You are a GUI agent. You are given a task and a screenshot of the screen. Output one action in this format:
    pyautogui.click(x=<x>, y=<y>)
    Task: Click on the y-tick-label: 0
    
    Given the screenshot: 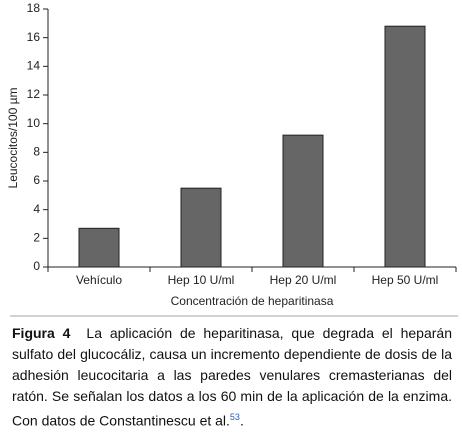 What is the action you would take?
    pyautogui.click(x=36, y=266)
    